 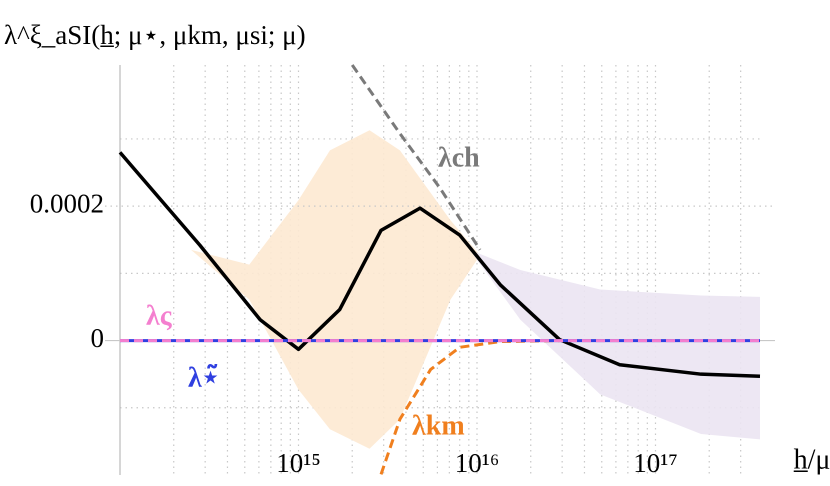 I want to click on x-tick-label: 10¹⁶, so click(x=477, y=463).